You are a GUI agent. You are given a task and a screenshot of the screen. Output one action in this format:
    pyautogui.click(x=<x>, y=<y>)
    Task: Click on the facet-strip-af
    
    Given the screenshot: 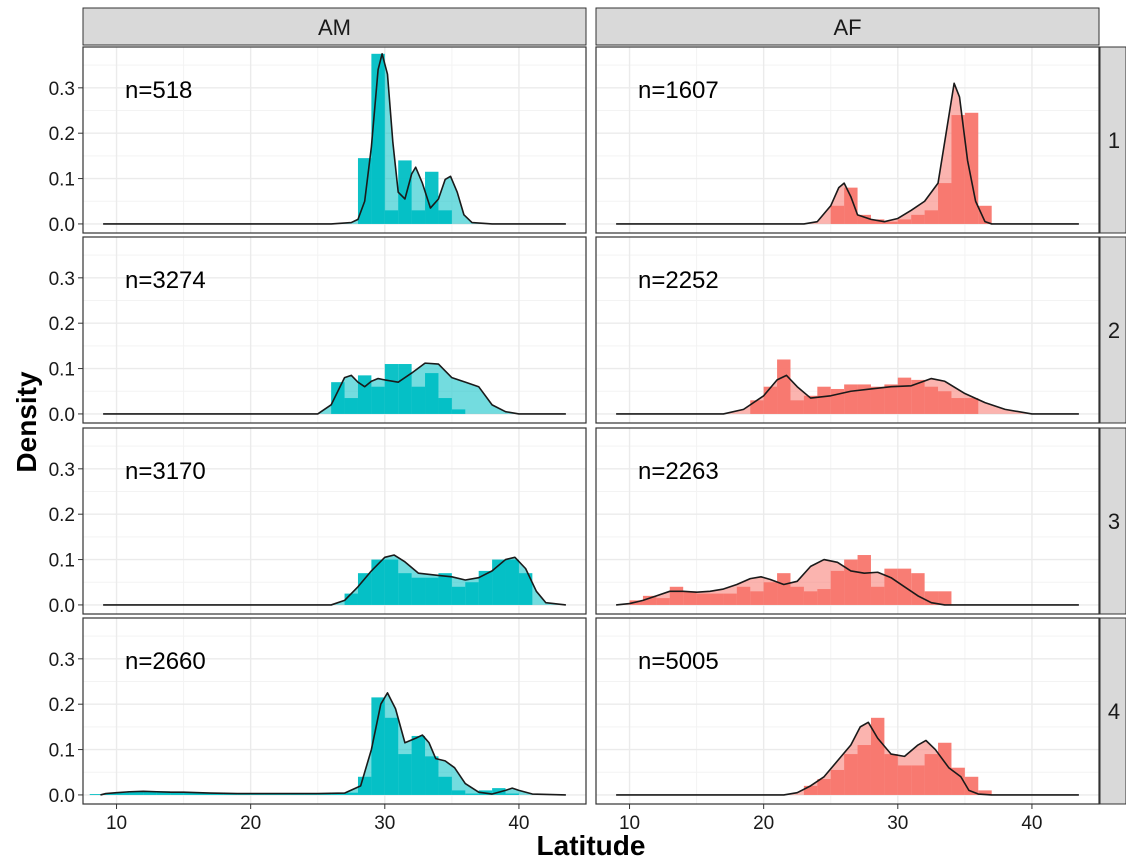 What is the action you would take?
    pyautogui.click(x=847, y=26)
    